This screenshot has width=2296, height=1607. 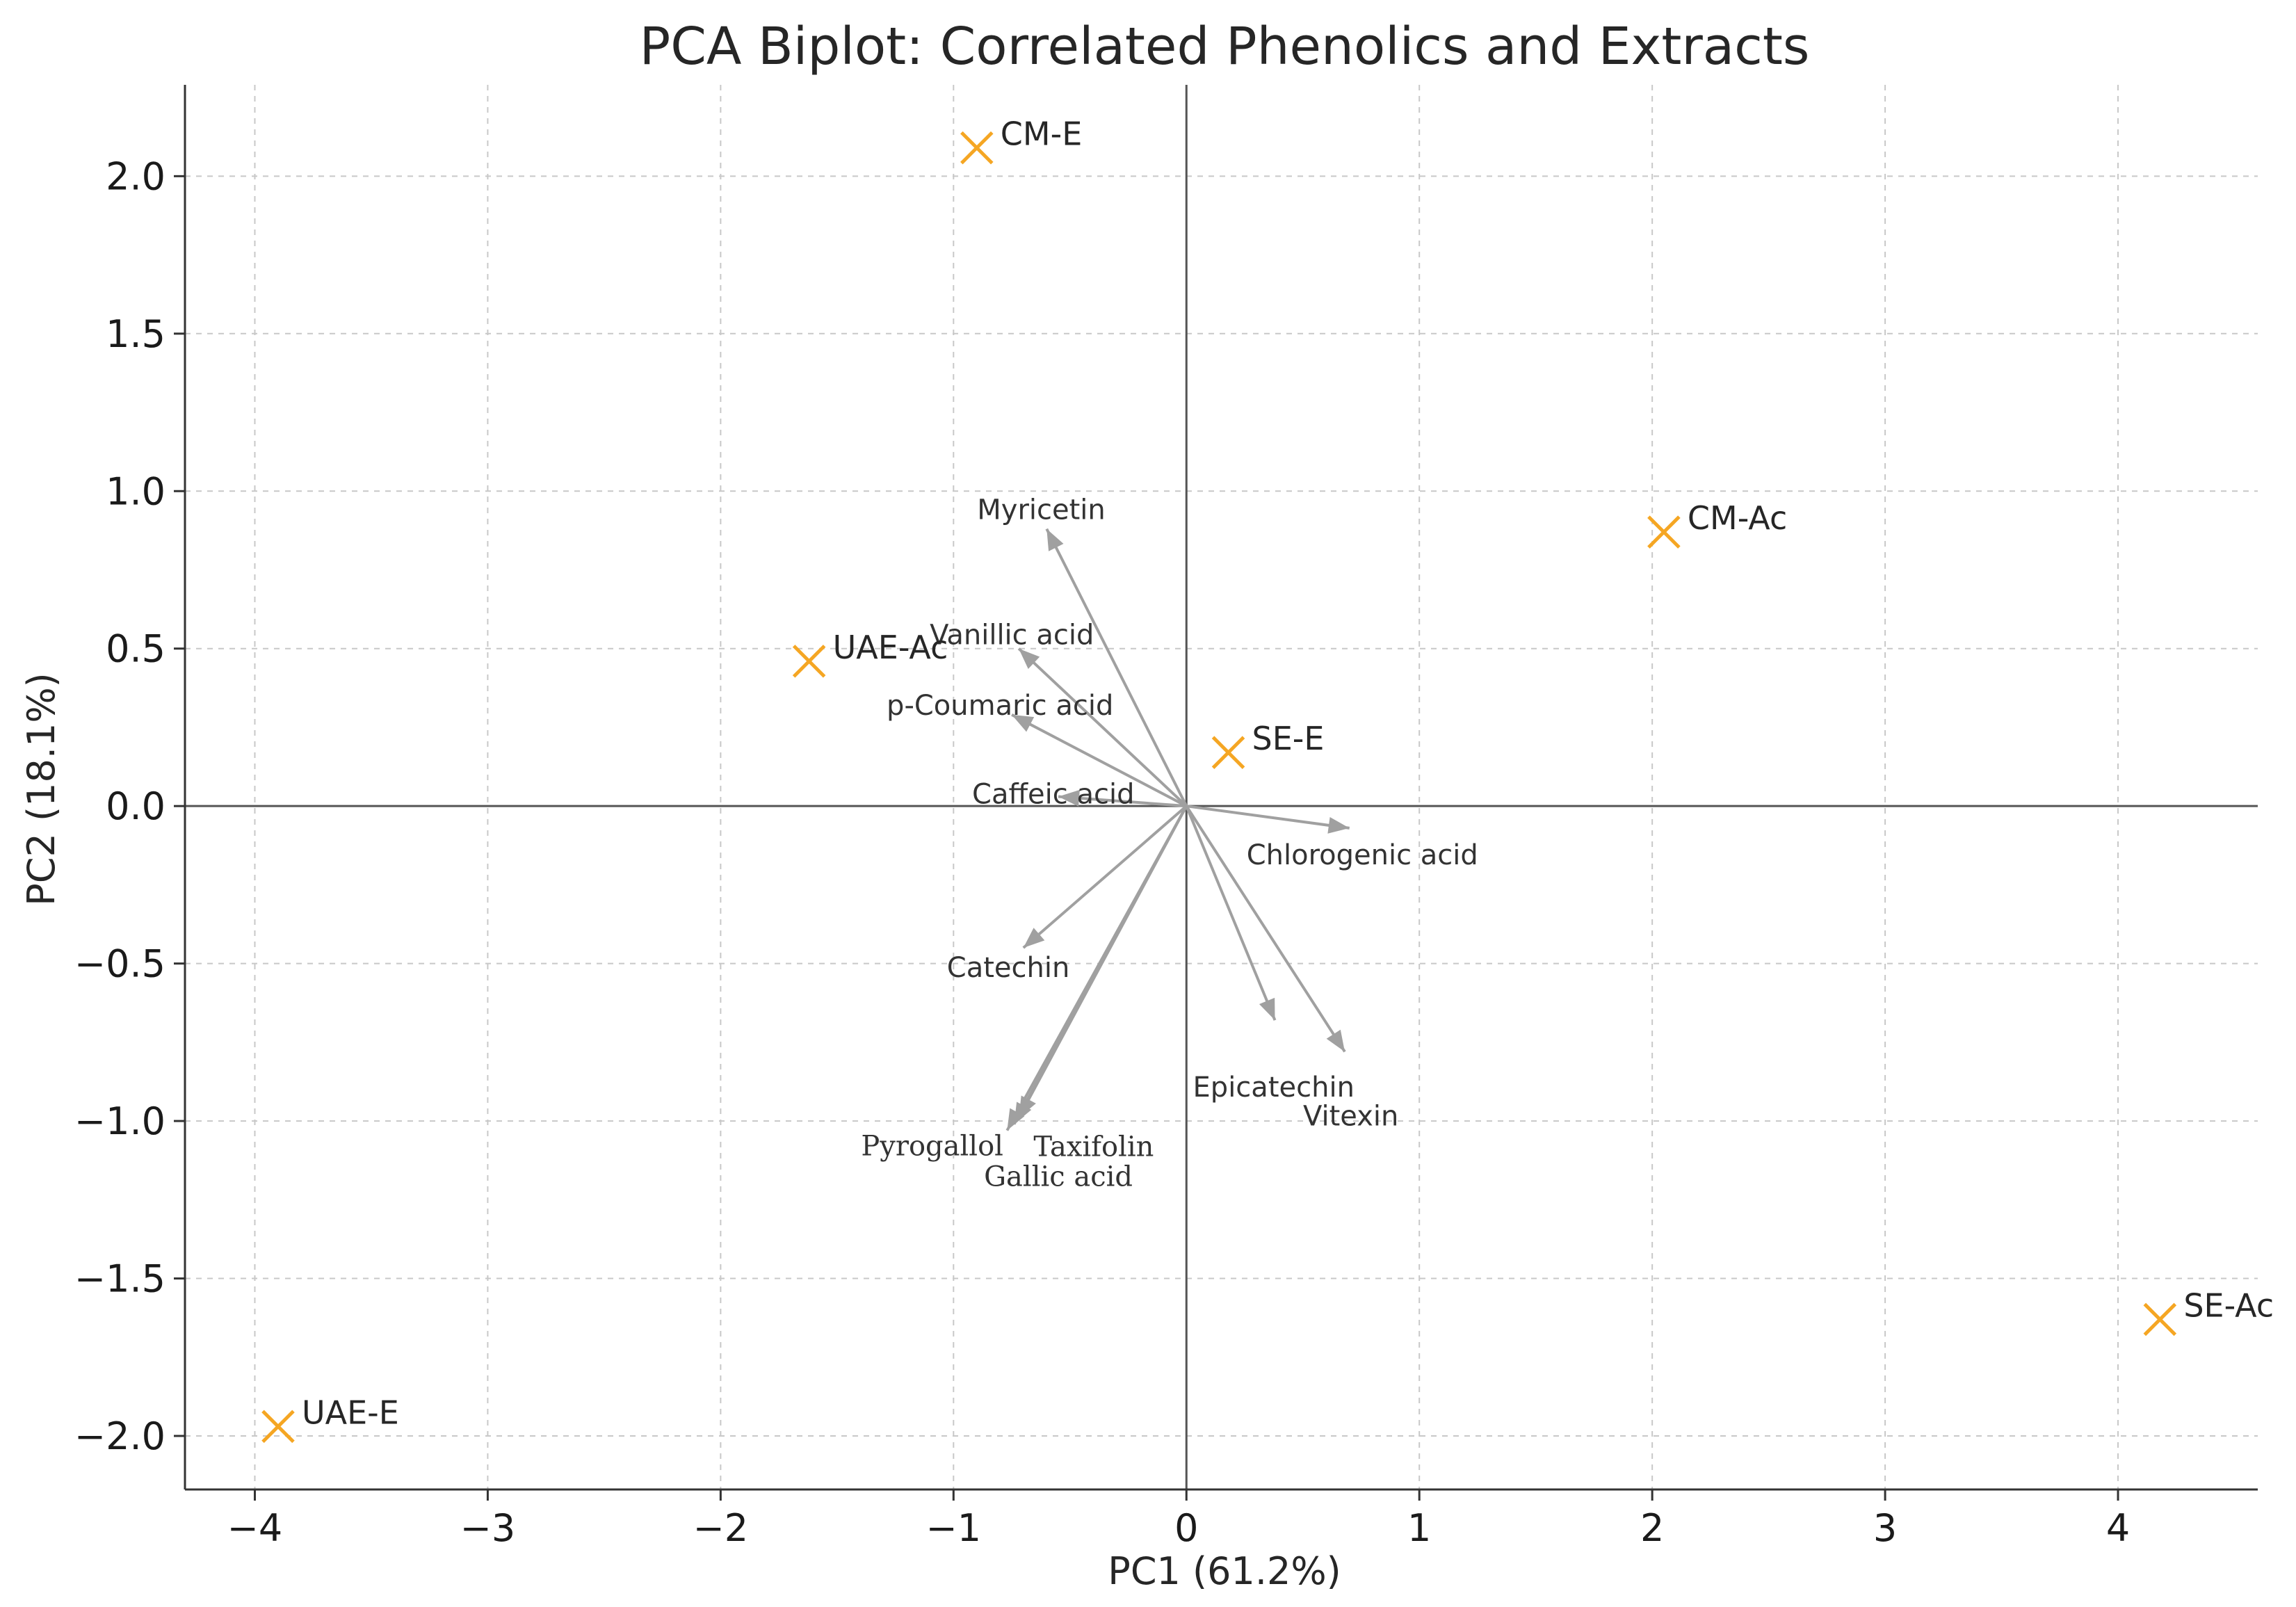 I want to click on loading-label-epicatechin: Epicatechin, so click(x=1274, y=1088).